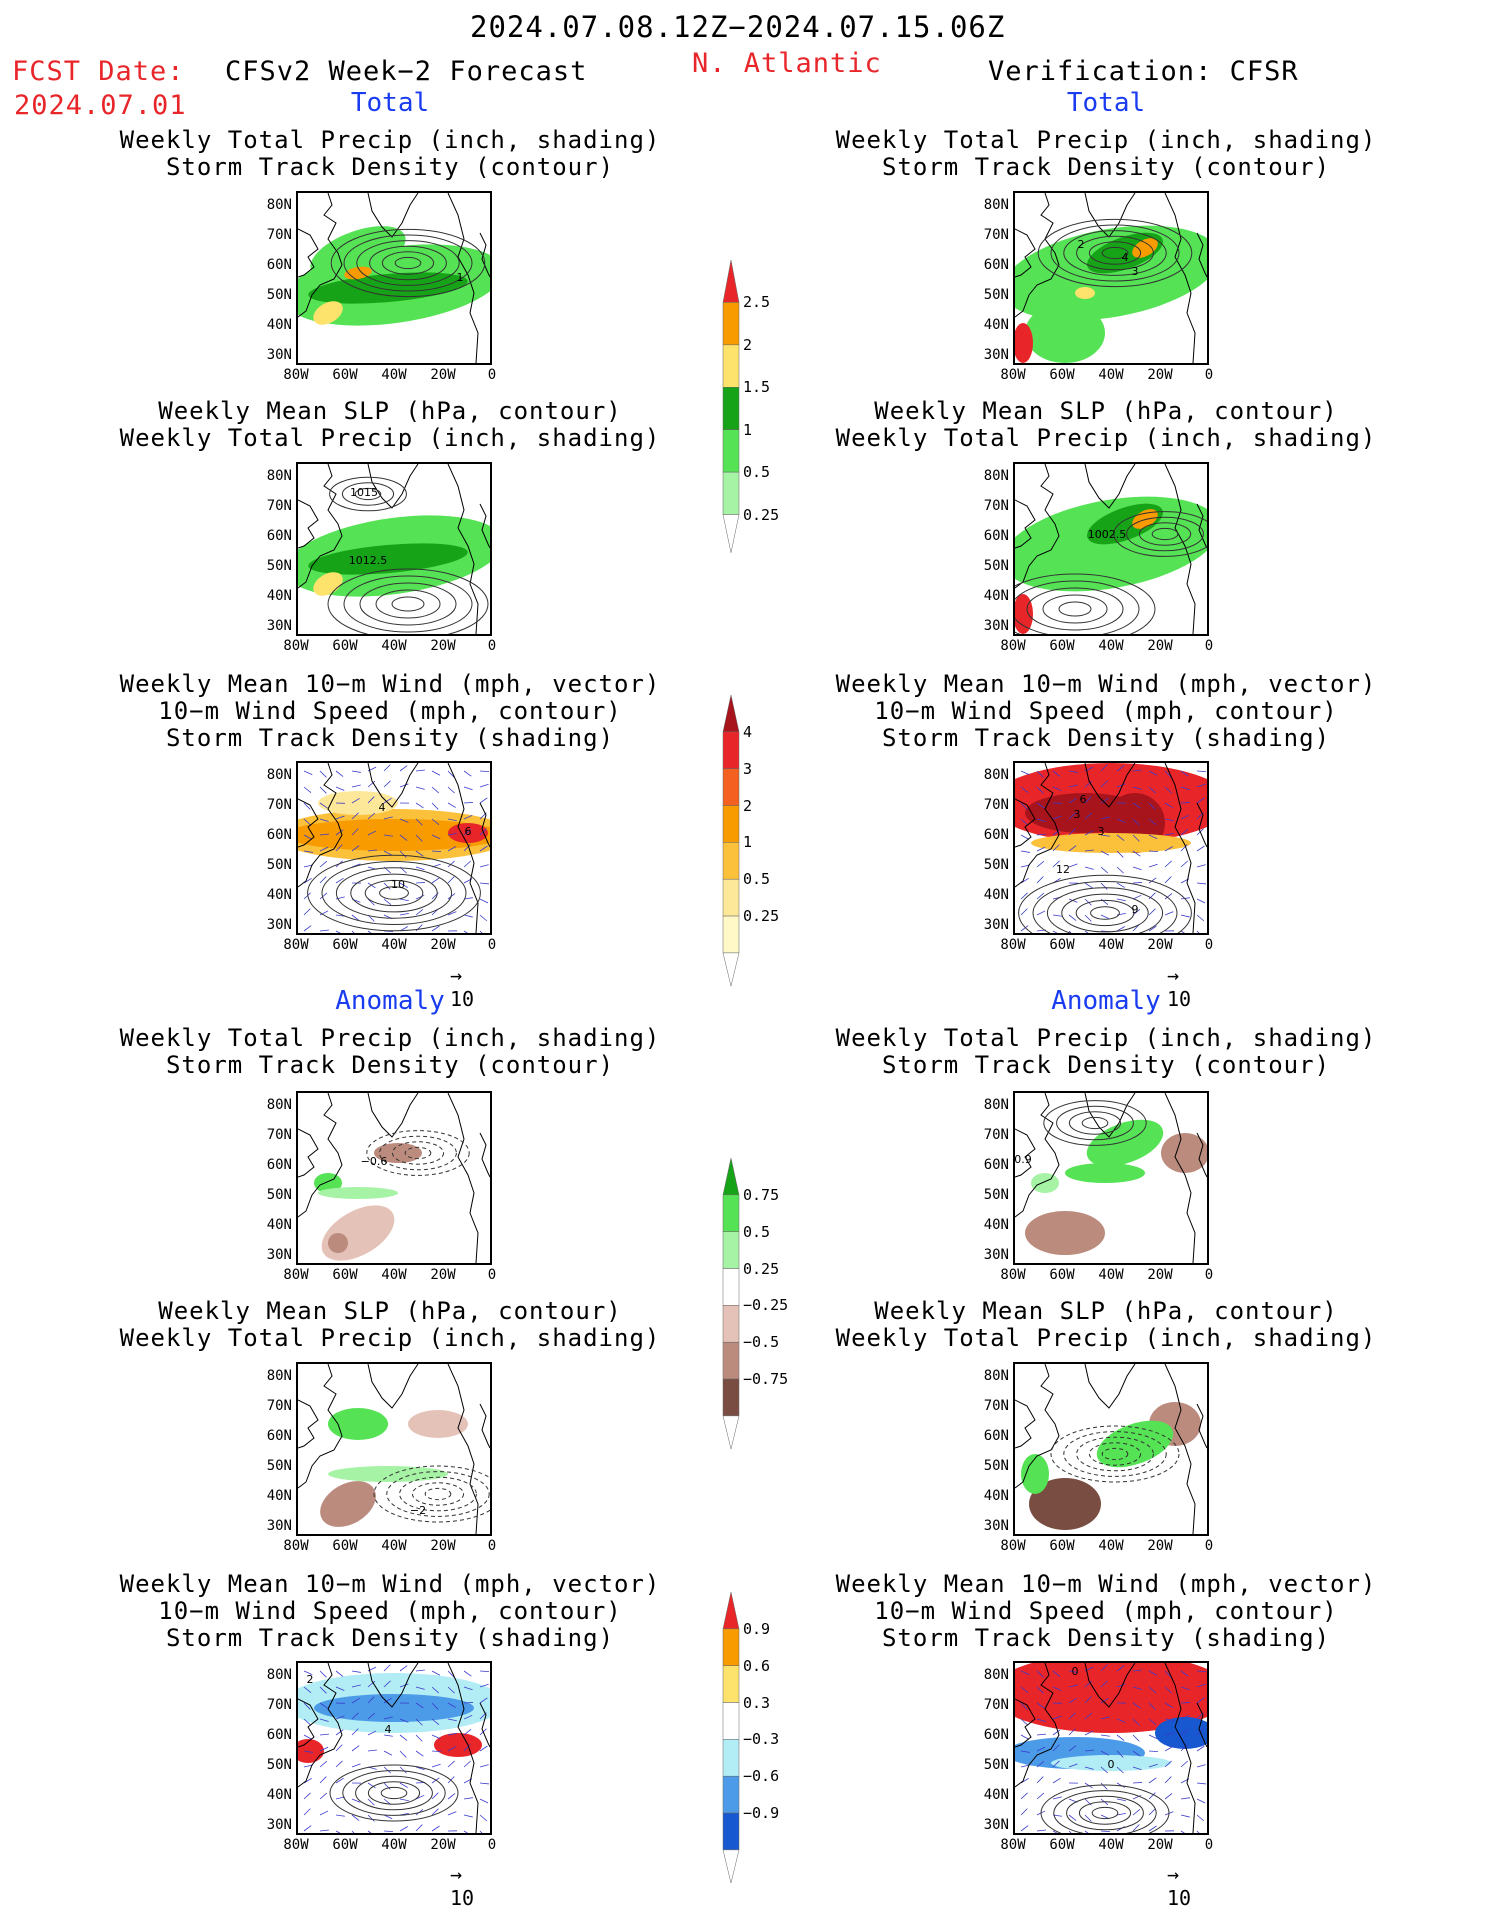 This screenshot has width=1487, height=1925. I want to click on lat-label: 30N, so click(279, 925).